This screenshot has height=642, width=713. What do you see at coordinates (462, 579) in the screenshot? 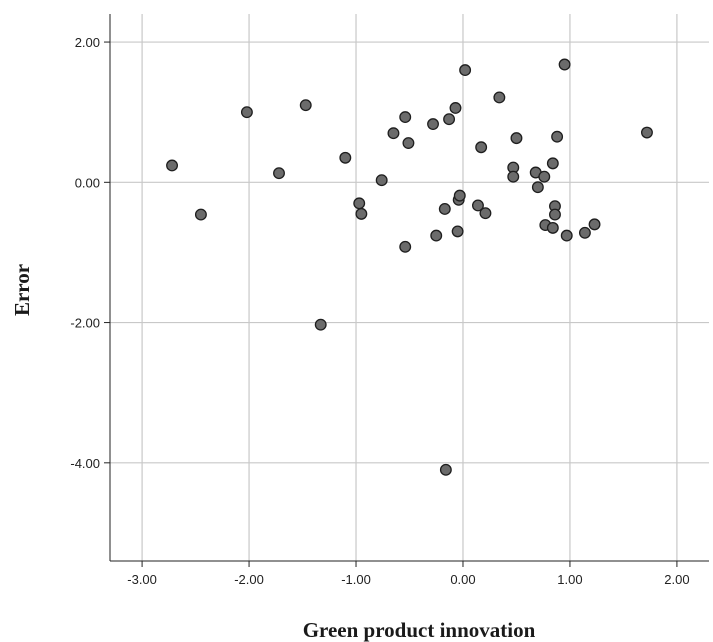
I see `x-tick-label: 0.00` at bounding box center [462, 579].